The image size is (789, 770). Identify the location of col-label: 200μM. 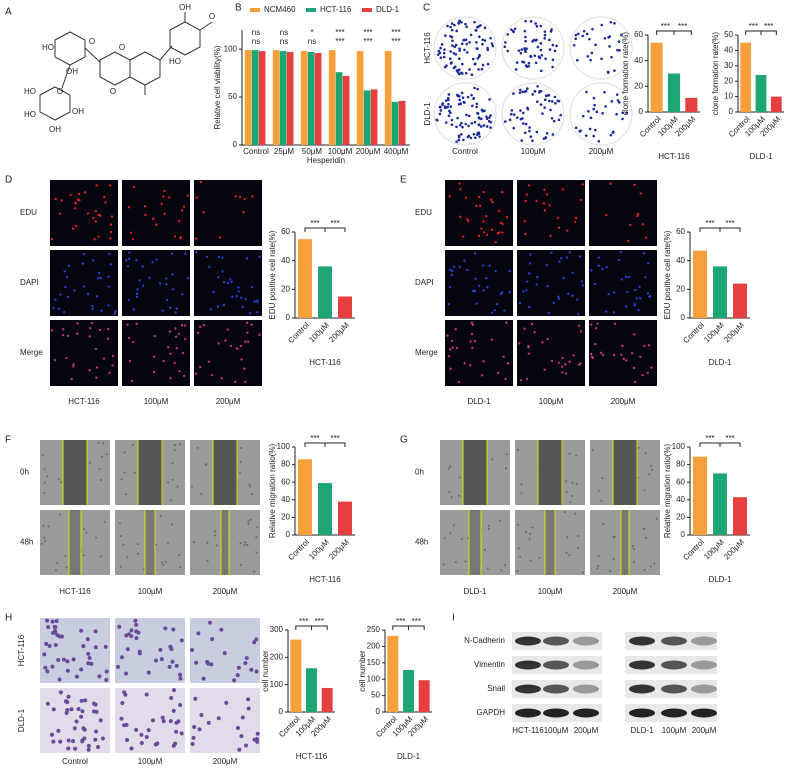
(225, 591).